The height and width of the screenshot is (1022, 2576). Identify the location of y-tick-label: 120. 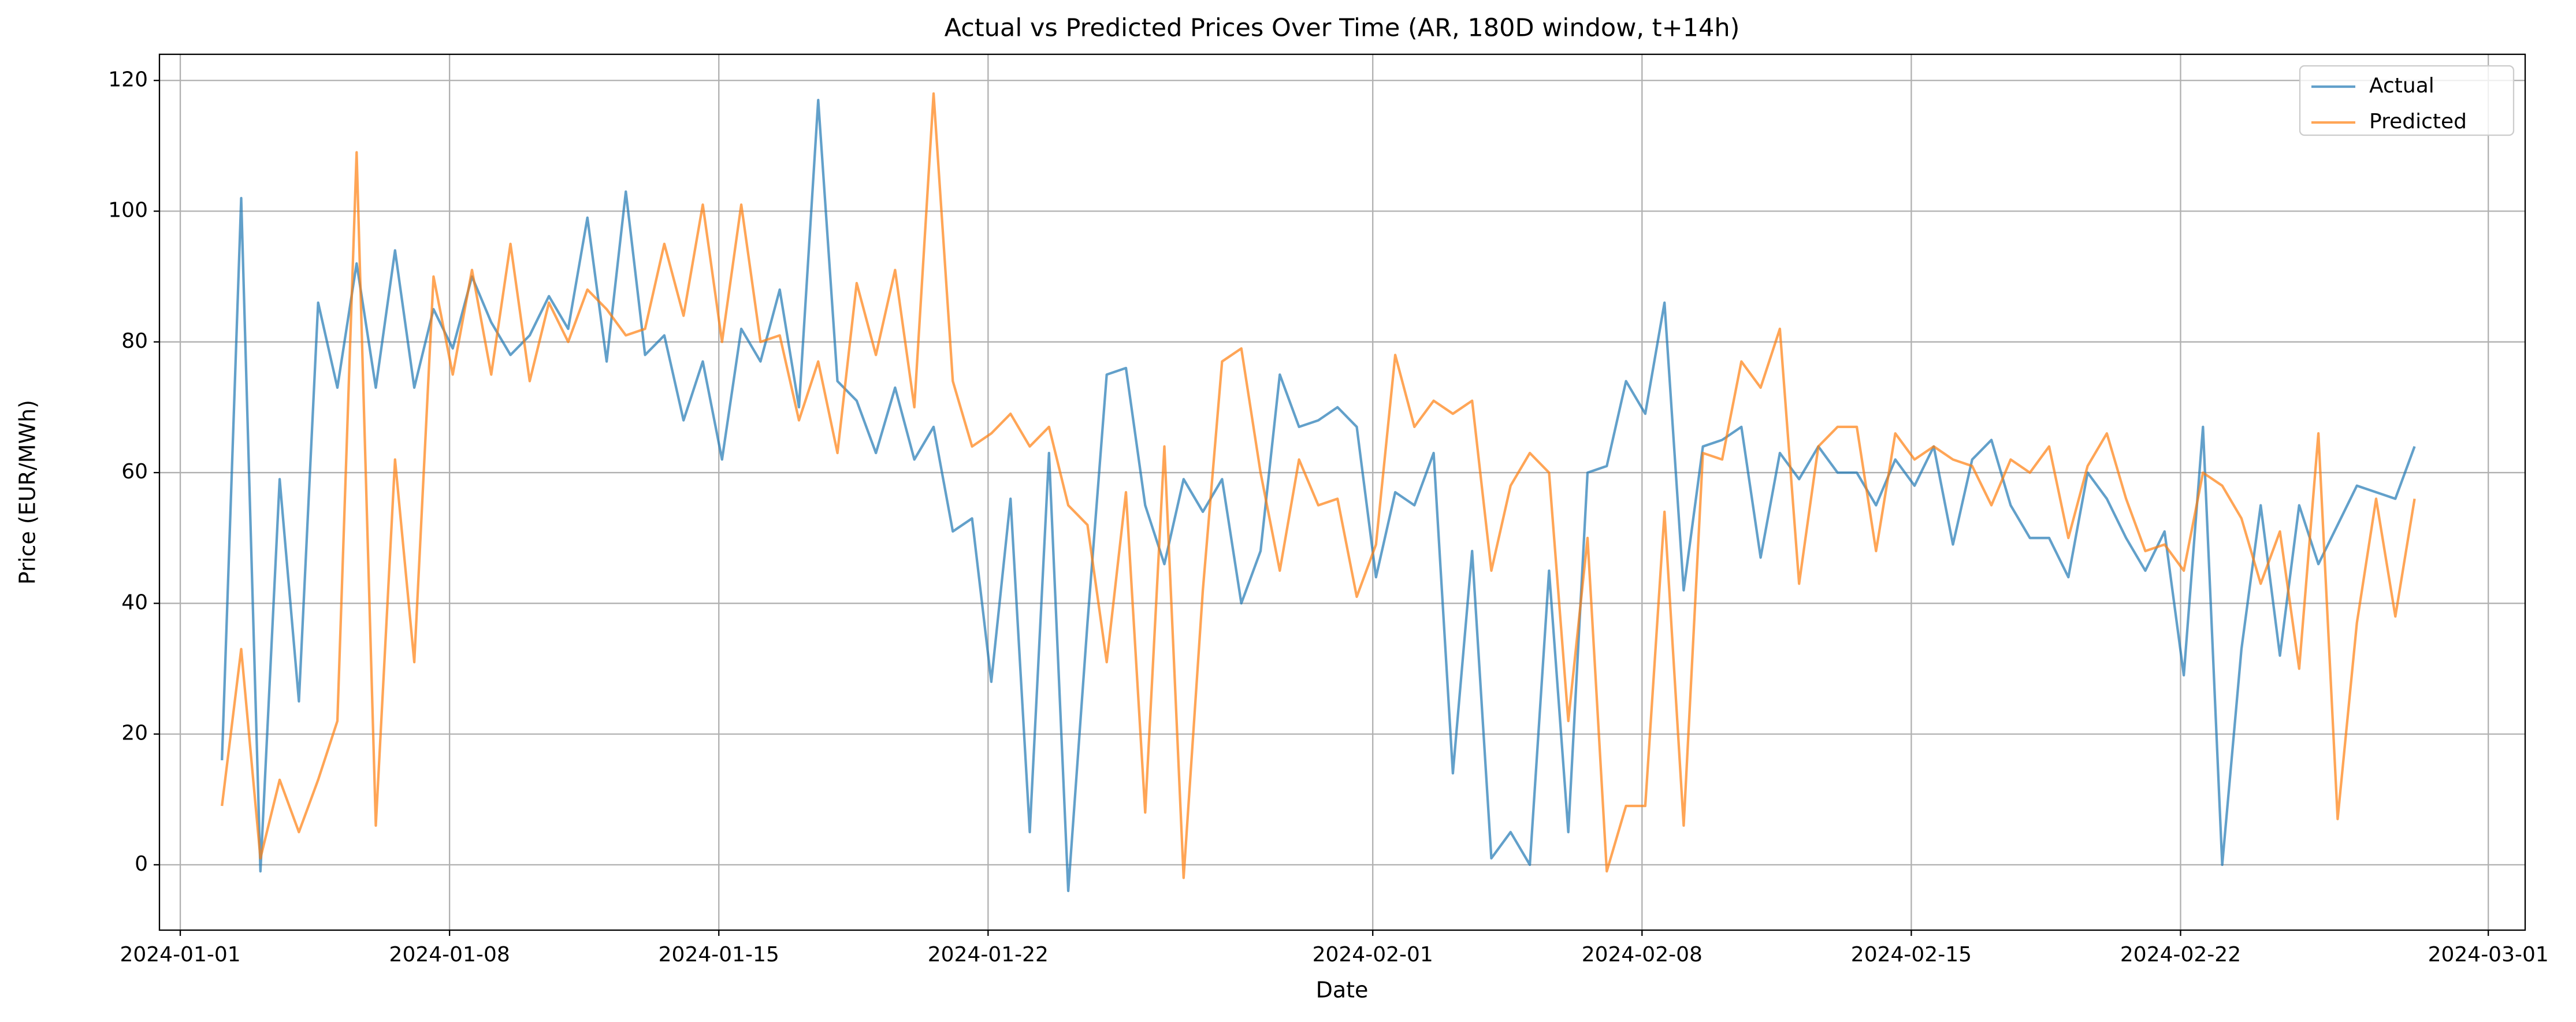
(128, 80).